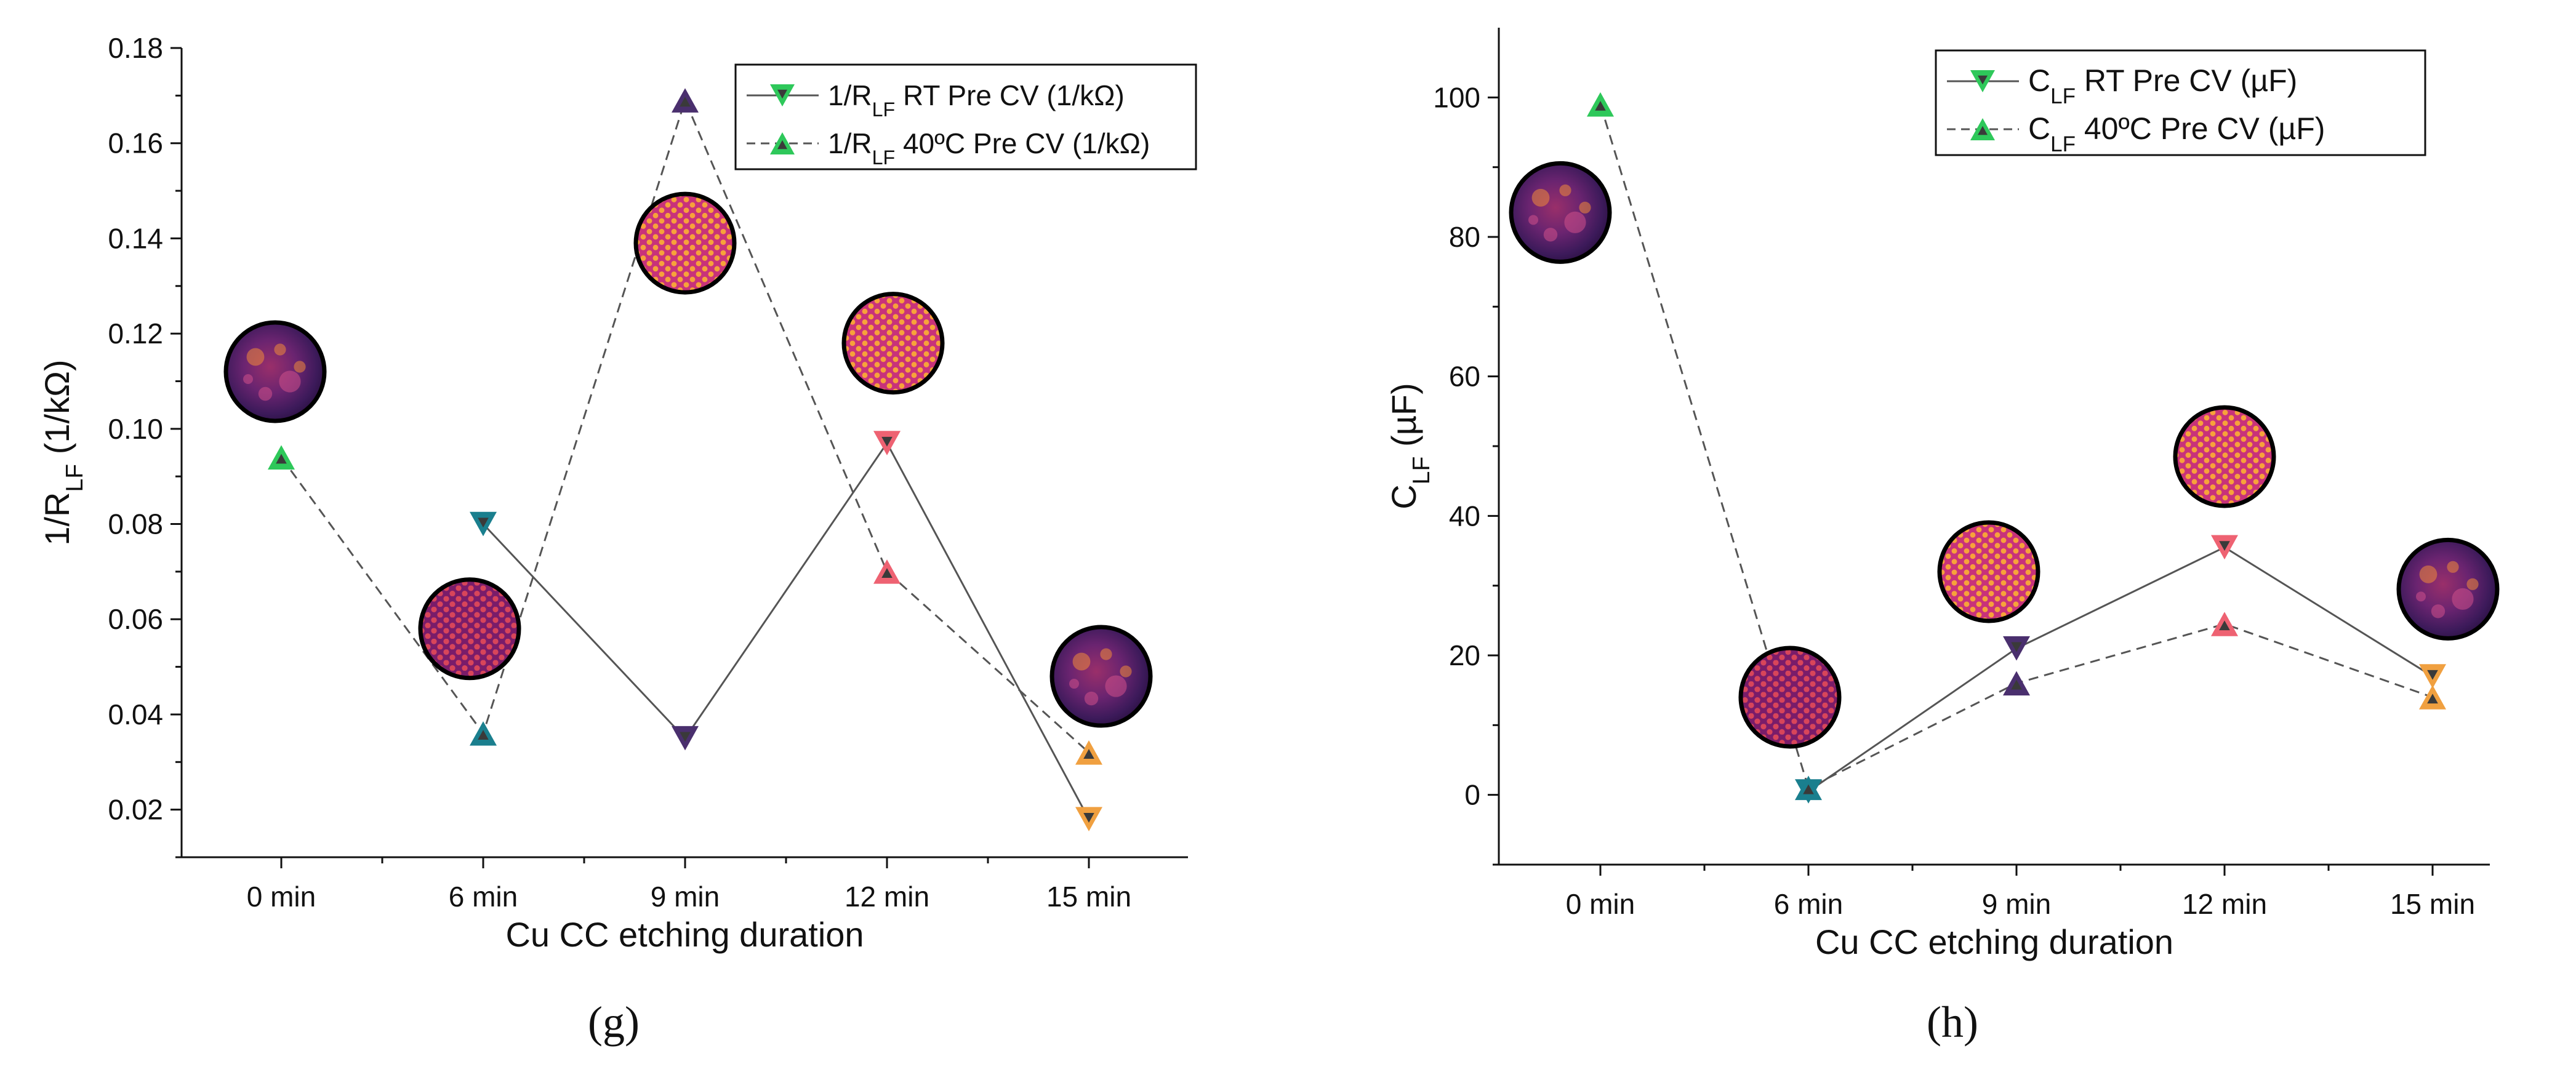  Describe the element at coordinates (1010, 95) in the screenshot. I see `legend-label-1-rest: RT Pre CV (1/kΩ)` at that location.